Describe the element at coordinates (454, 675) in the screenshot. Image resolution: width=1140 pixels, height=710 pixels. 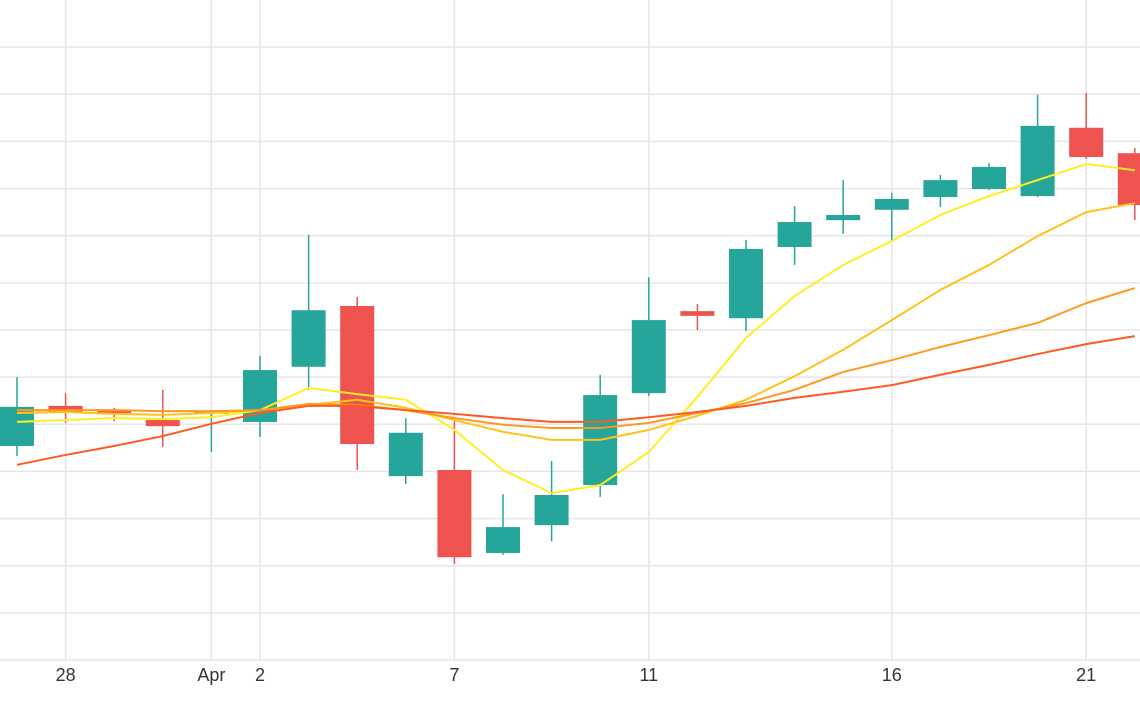
I see `x-tick-label: 7` at that location.